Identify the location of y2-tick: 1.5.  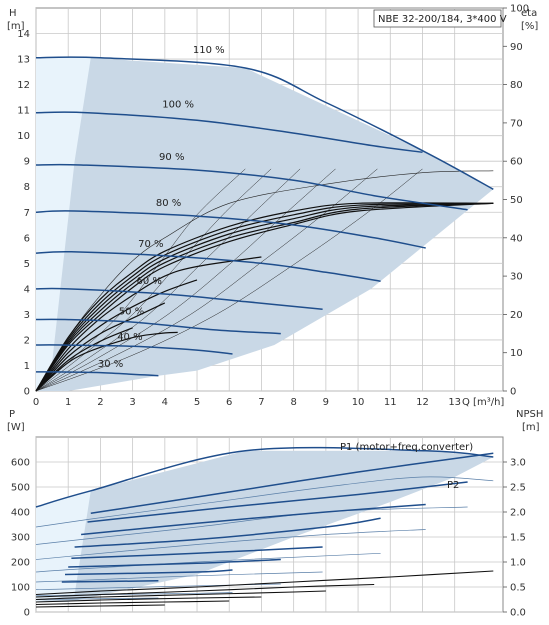
(518, 538).